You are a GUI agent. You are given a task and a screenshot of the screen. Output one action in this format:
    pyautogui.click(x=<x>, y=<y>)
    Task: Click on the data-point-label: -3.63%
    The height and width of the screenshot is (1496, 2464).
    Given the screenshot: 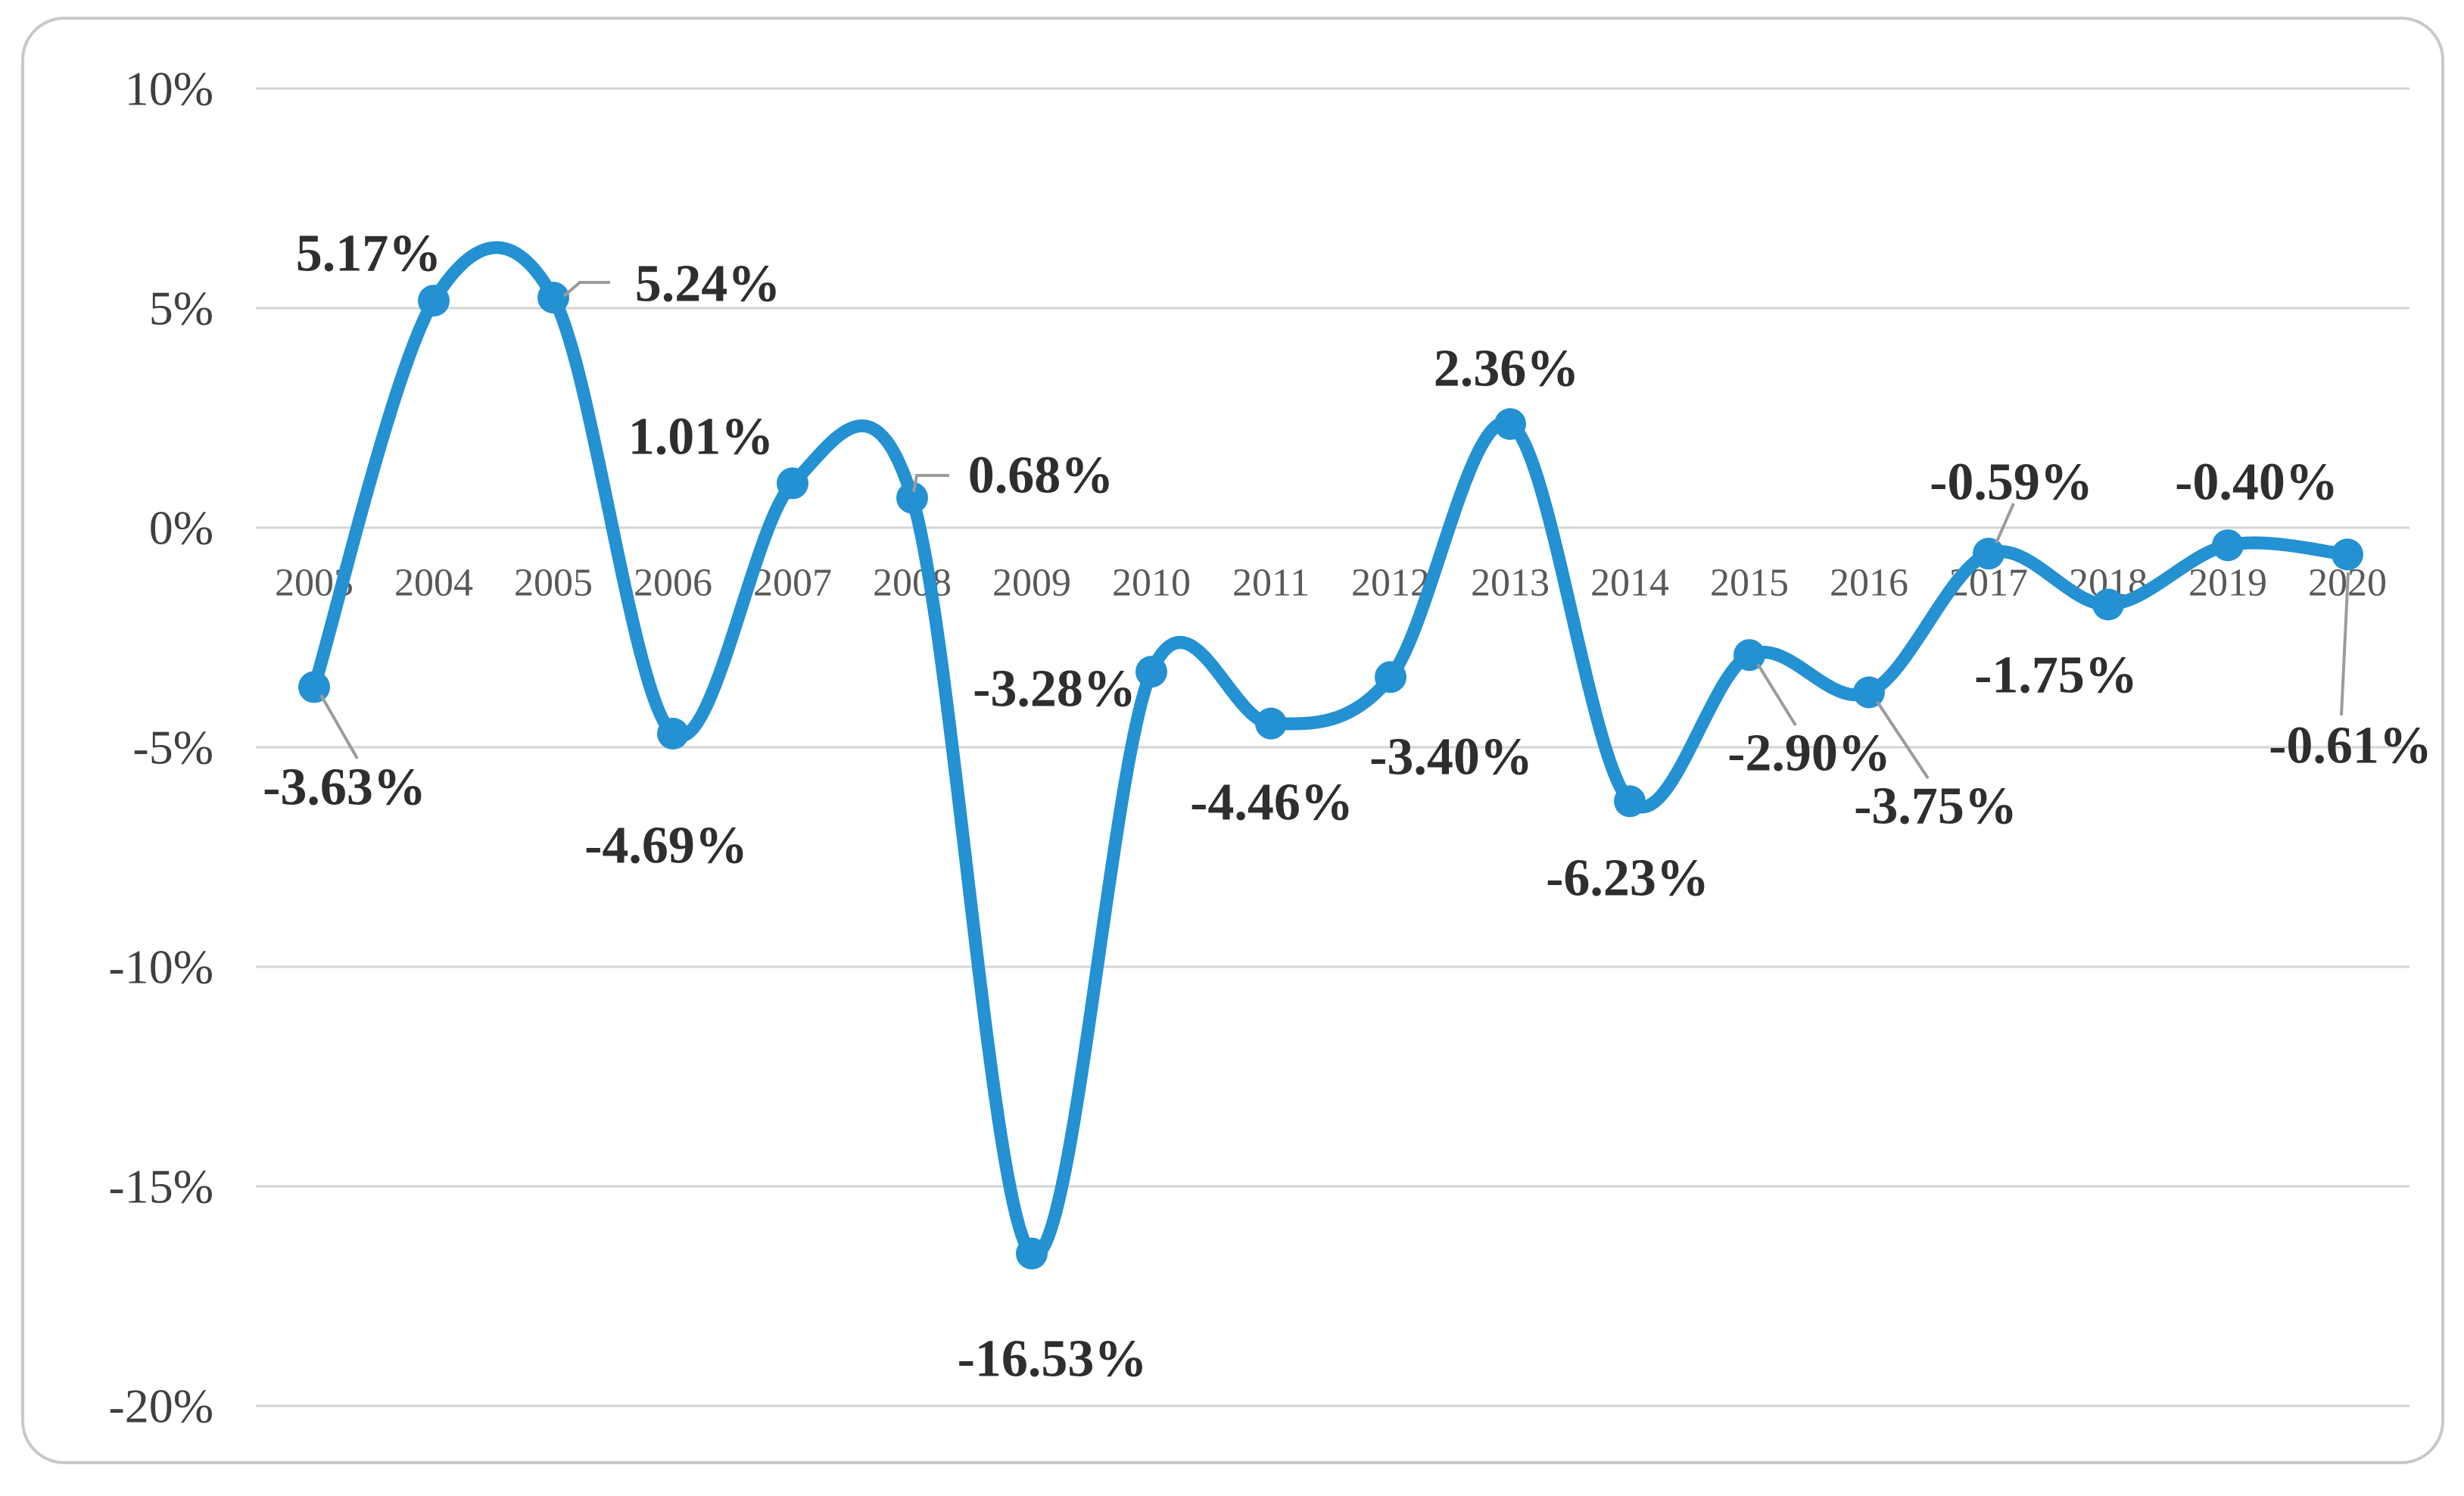 What is the action you would take?
    pyautogui.click(x=344, y=788)
    